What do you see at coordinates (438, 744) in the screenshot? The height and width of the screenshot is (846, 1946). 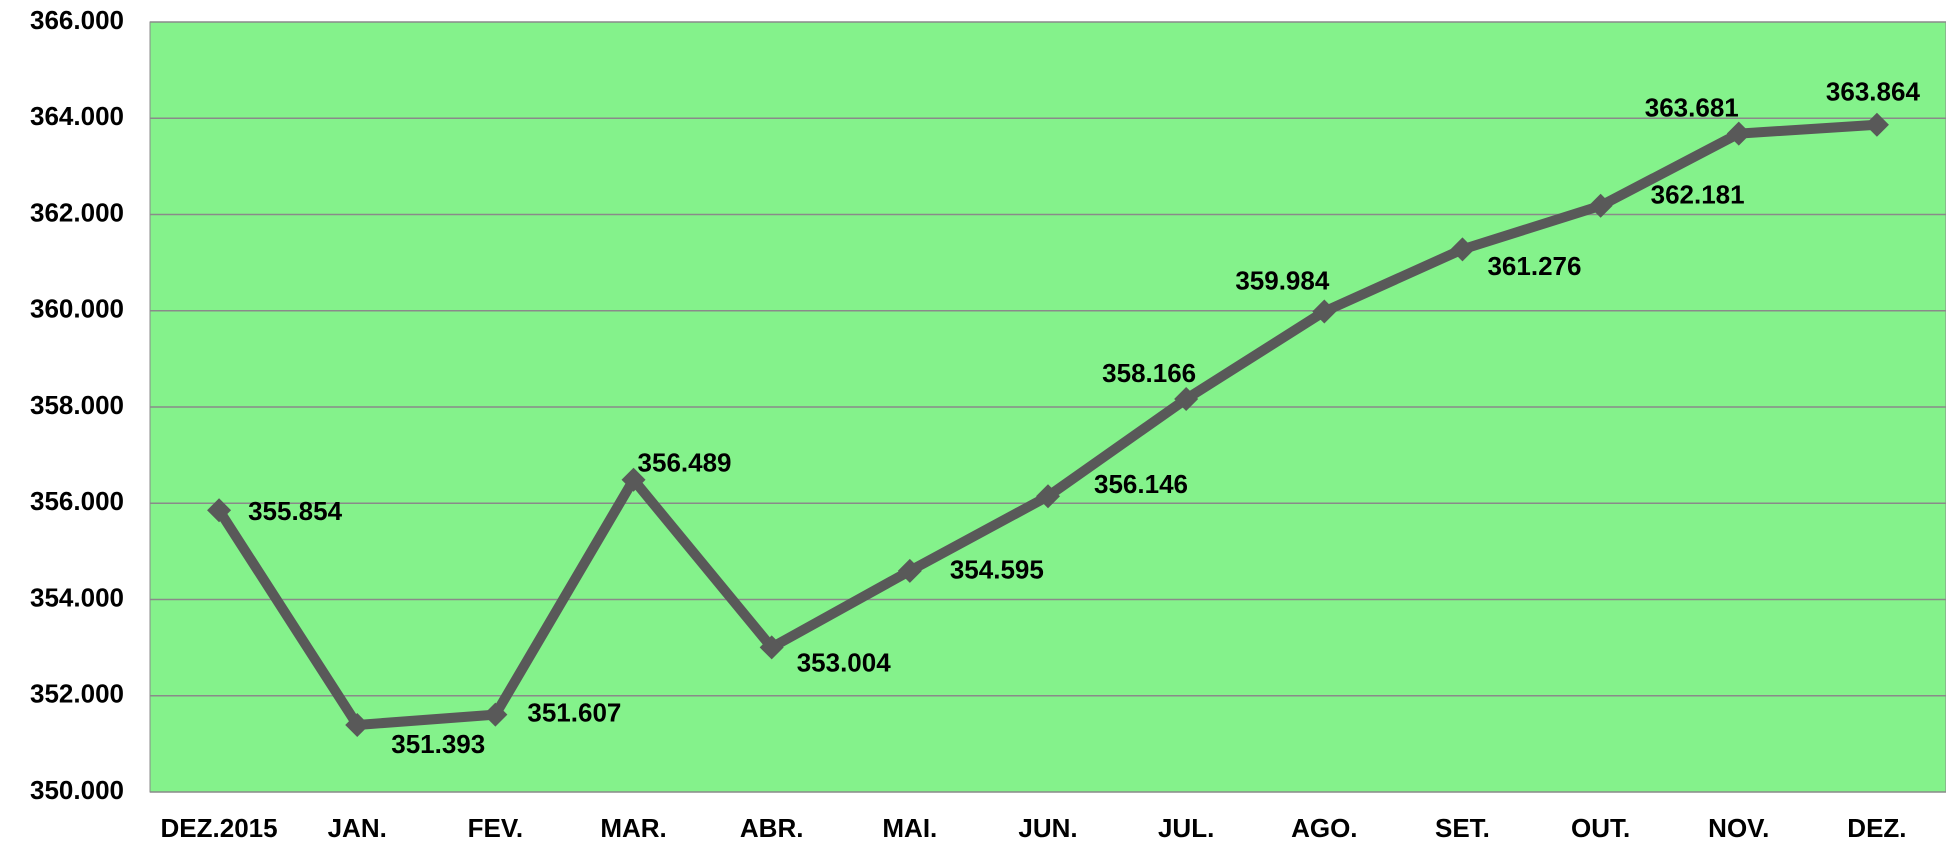 I see `data-label: 351.393` at bounding box center [438, 744].